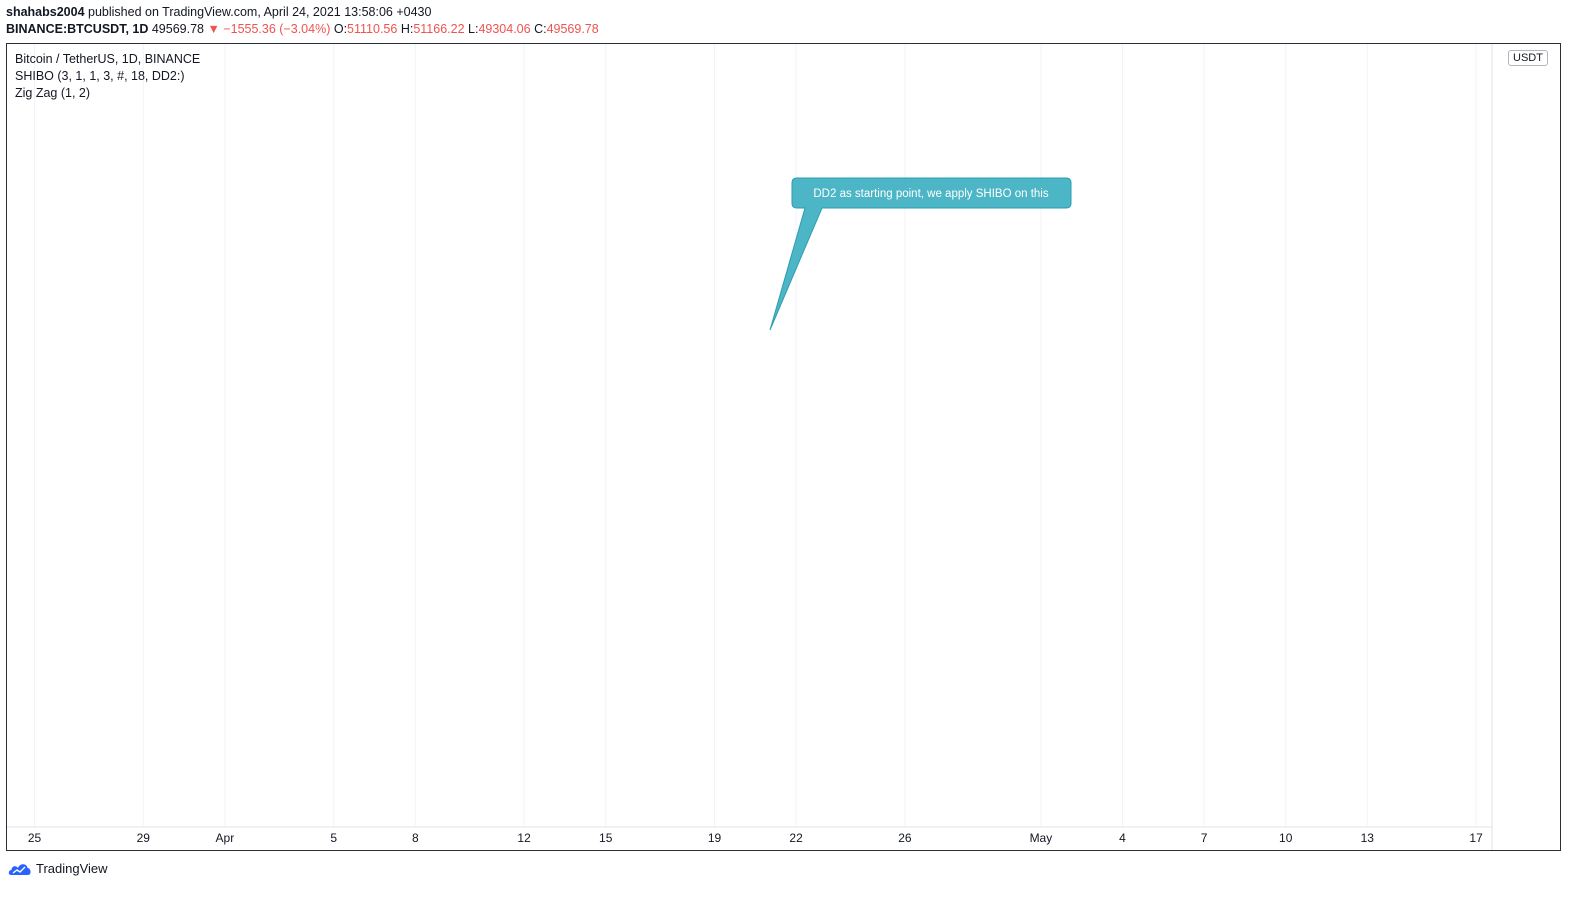 This screenshot has height=899, width=1588. What do you see at coordinates (606, 838) in the screenshot?
I see `time-tick-label: 15` at bounding box center [606, 838].